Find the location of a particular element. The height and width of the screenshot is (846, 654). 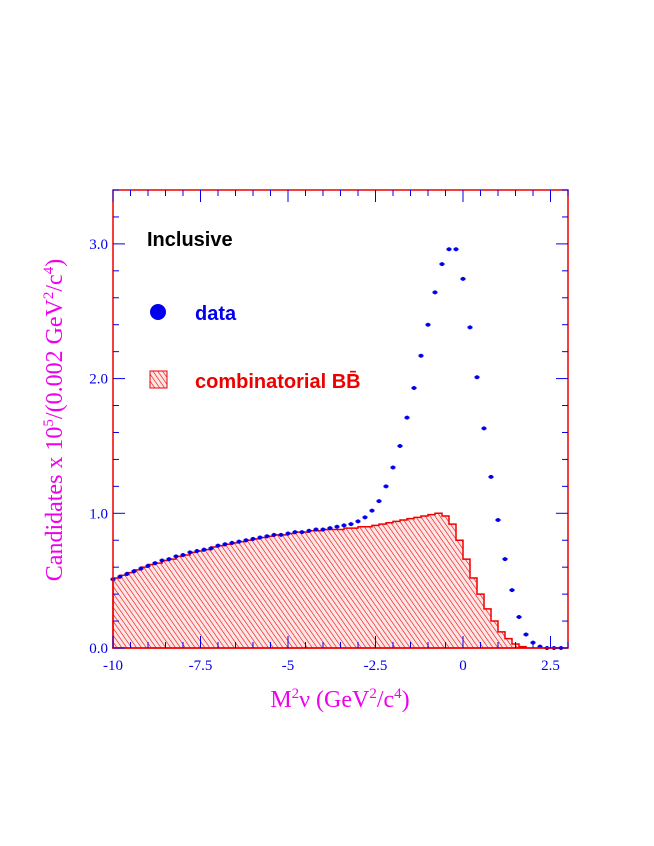

x-tick-label: -10 is located at coordinates (113, 666).